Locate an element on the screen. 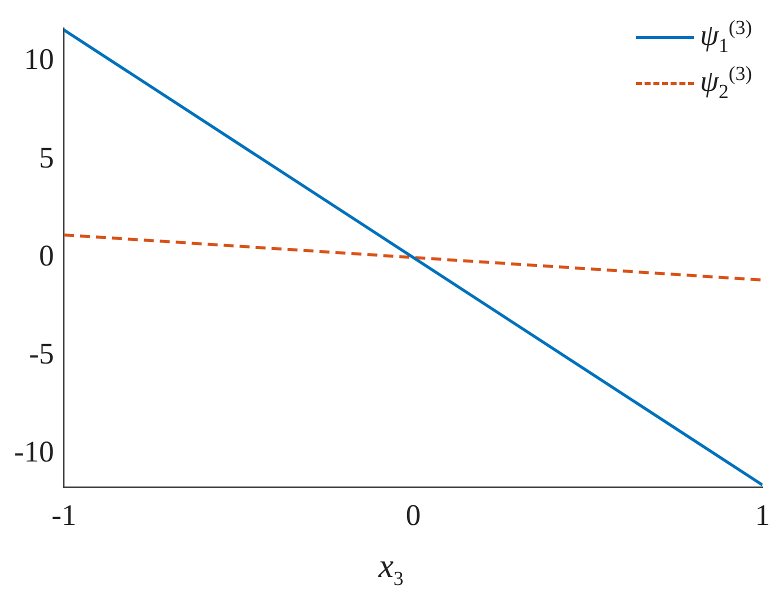 This screenshot has height=609, width=782. x-tick-label: 0 is located at coordinates (413, 515).